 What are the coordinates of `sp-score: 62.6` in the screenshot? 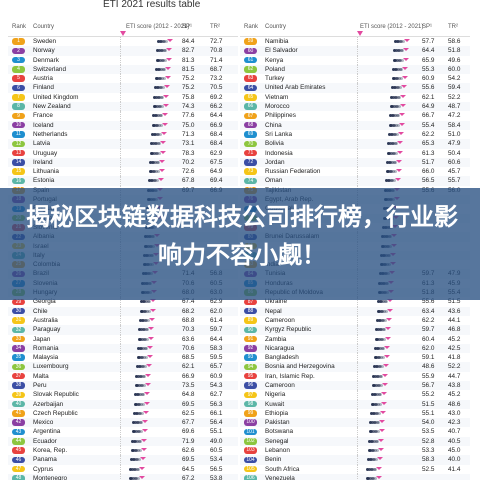 It's located at (188, 451).